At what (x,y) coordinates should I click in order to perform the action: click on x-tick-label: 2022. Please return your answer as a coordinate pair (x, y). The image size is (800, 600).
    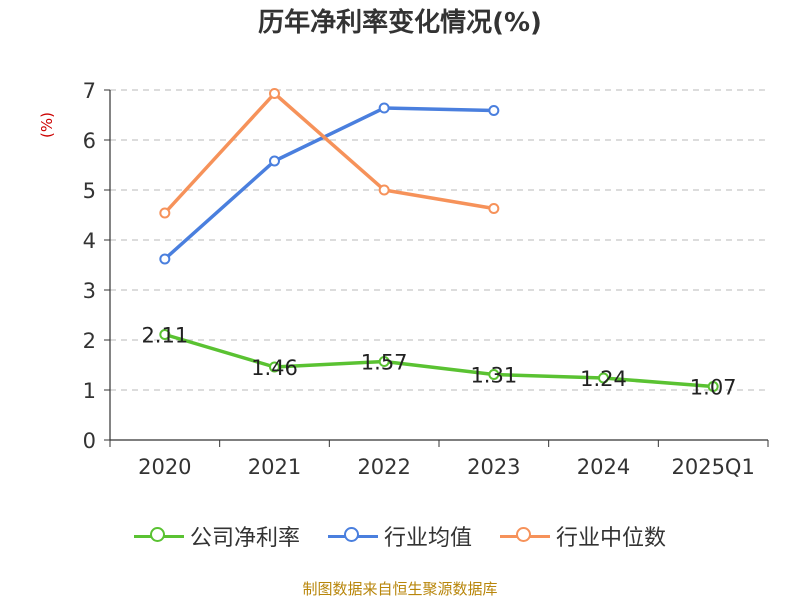
    Looking at the image, I should click on (383, 467).